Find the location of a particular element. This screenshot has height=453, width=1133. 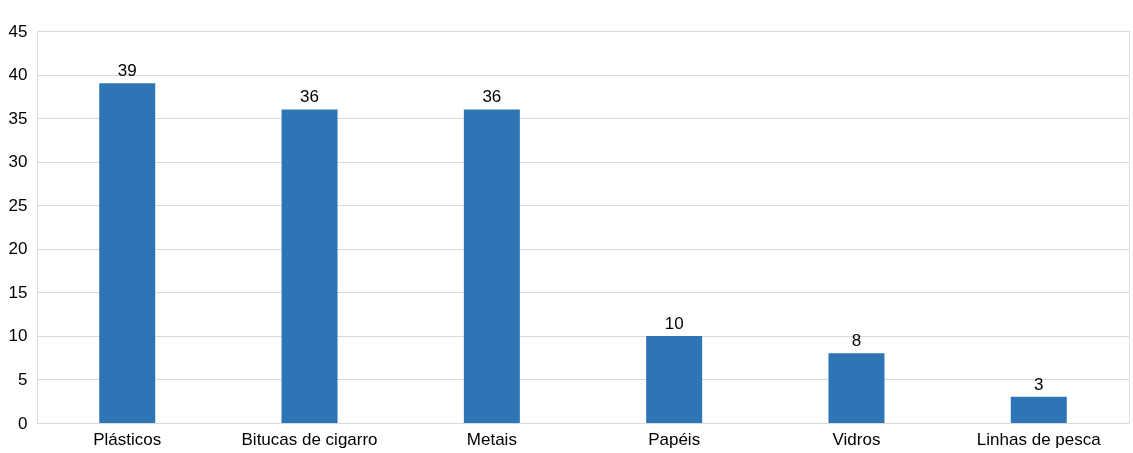

y-tick-label: 15 is located at coordinates (18, 292).